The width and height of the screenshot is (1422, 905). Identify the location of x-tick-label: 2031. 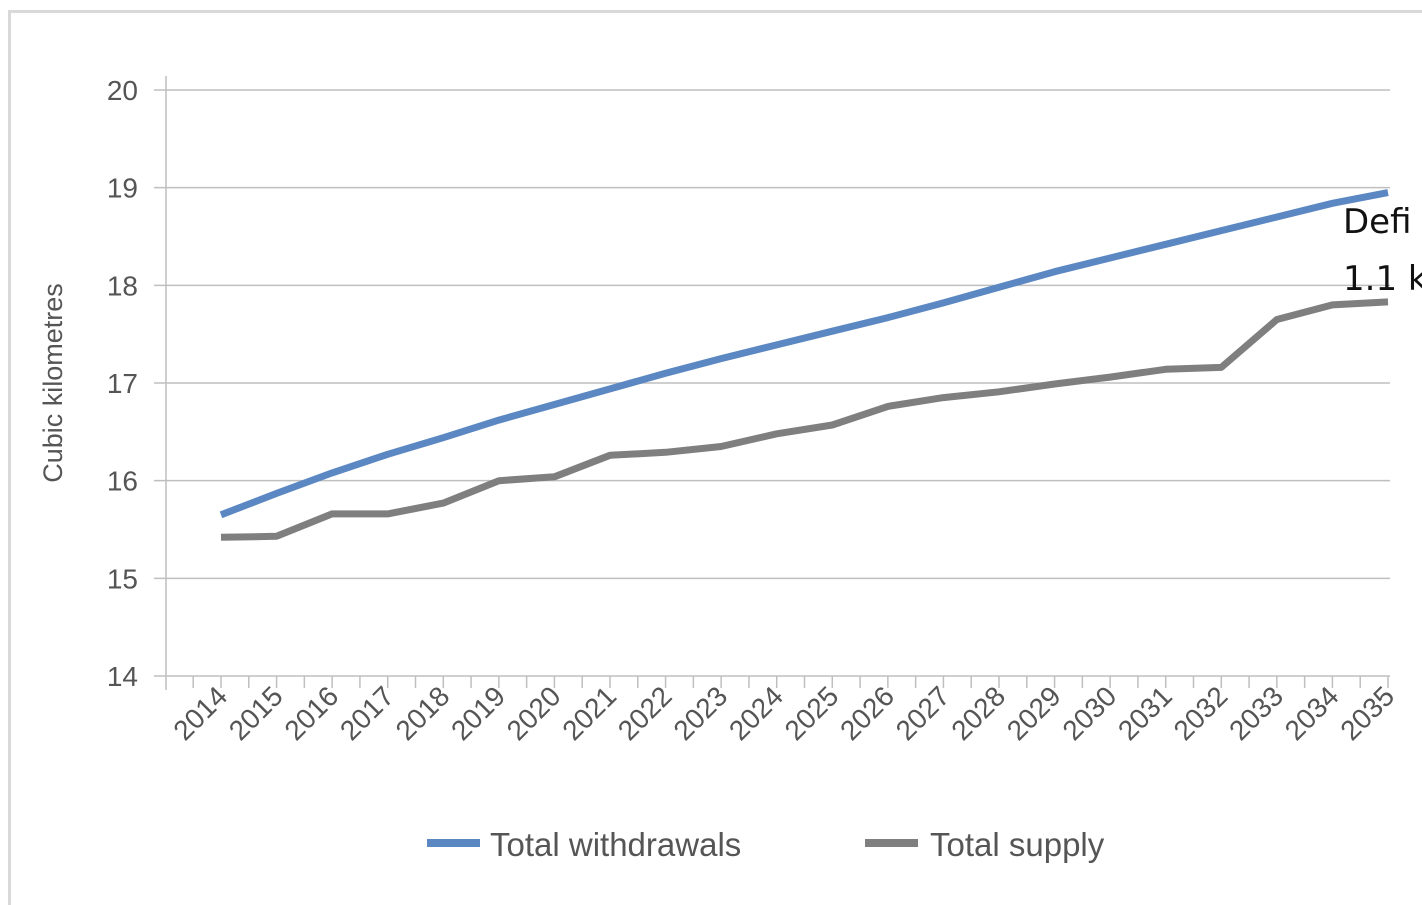
(1145, 713).